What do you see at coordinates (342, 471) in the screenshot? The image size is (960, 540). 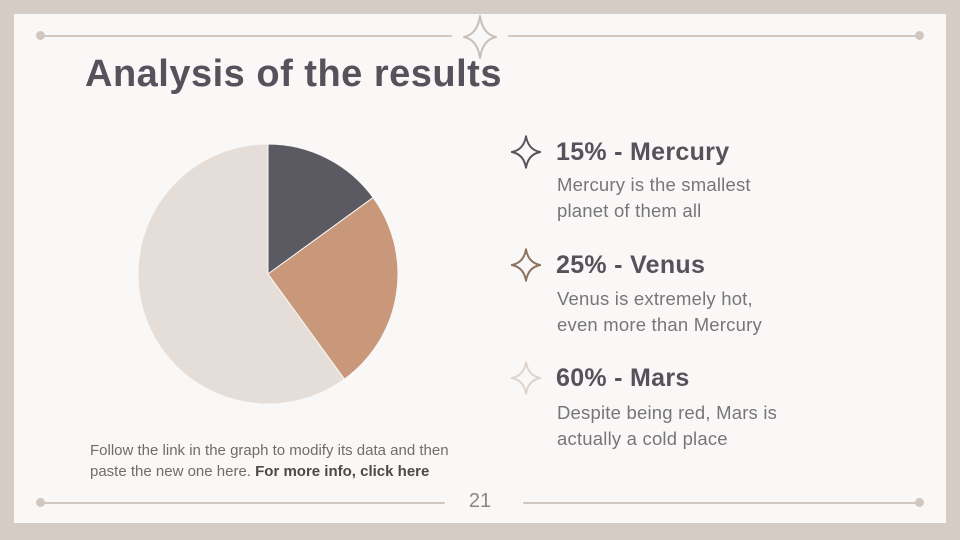 I see `footer-more-info-link: For more info, click here` at bounding box center [342, 471].